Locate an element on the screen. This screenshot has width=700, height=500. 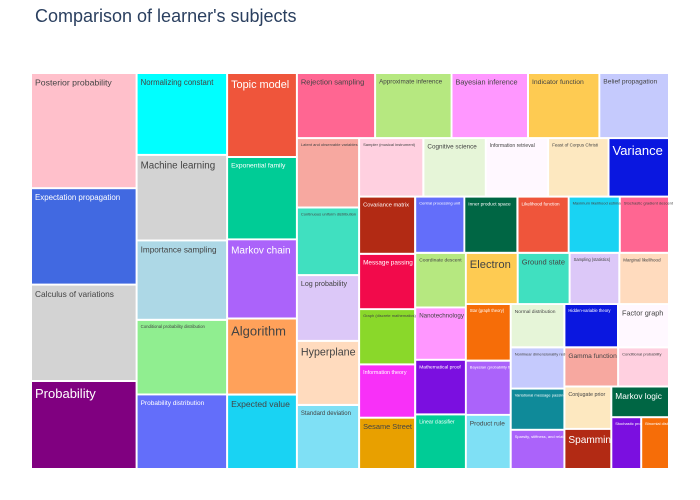
tile-coordinate-descent: Coordinate descent is located at coordinates (440, 280).